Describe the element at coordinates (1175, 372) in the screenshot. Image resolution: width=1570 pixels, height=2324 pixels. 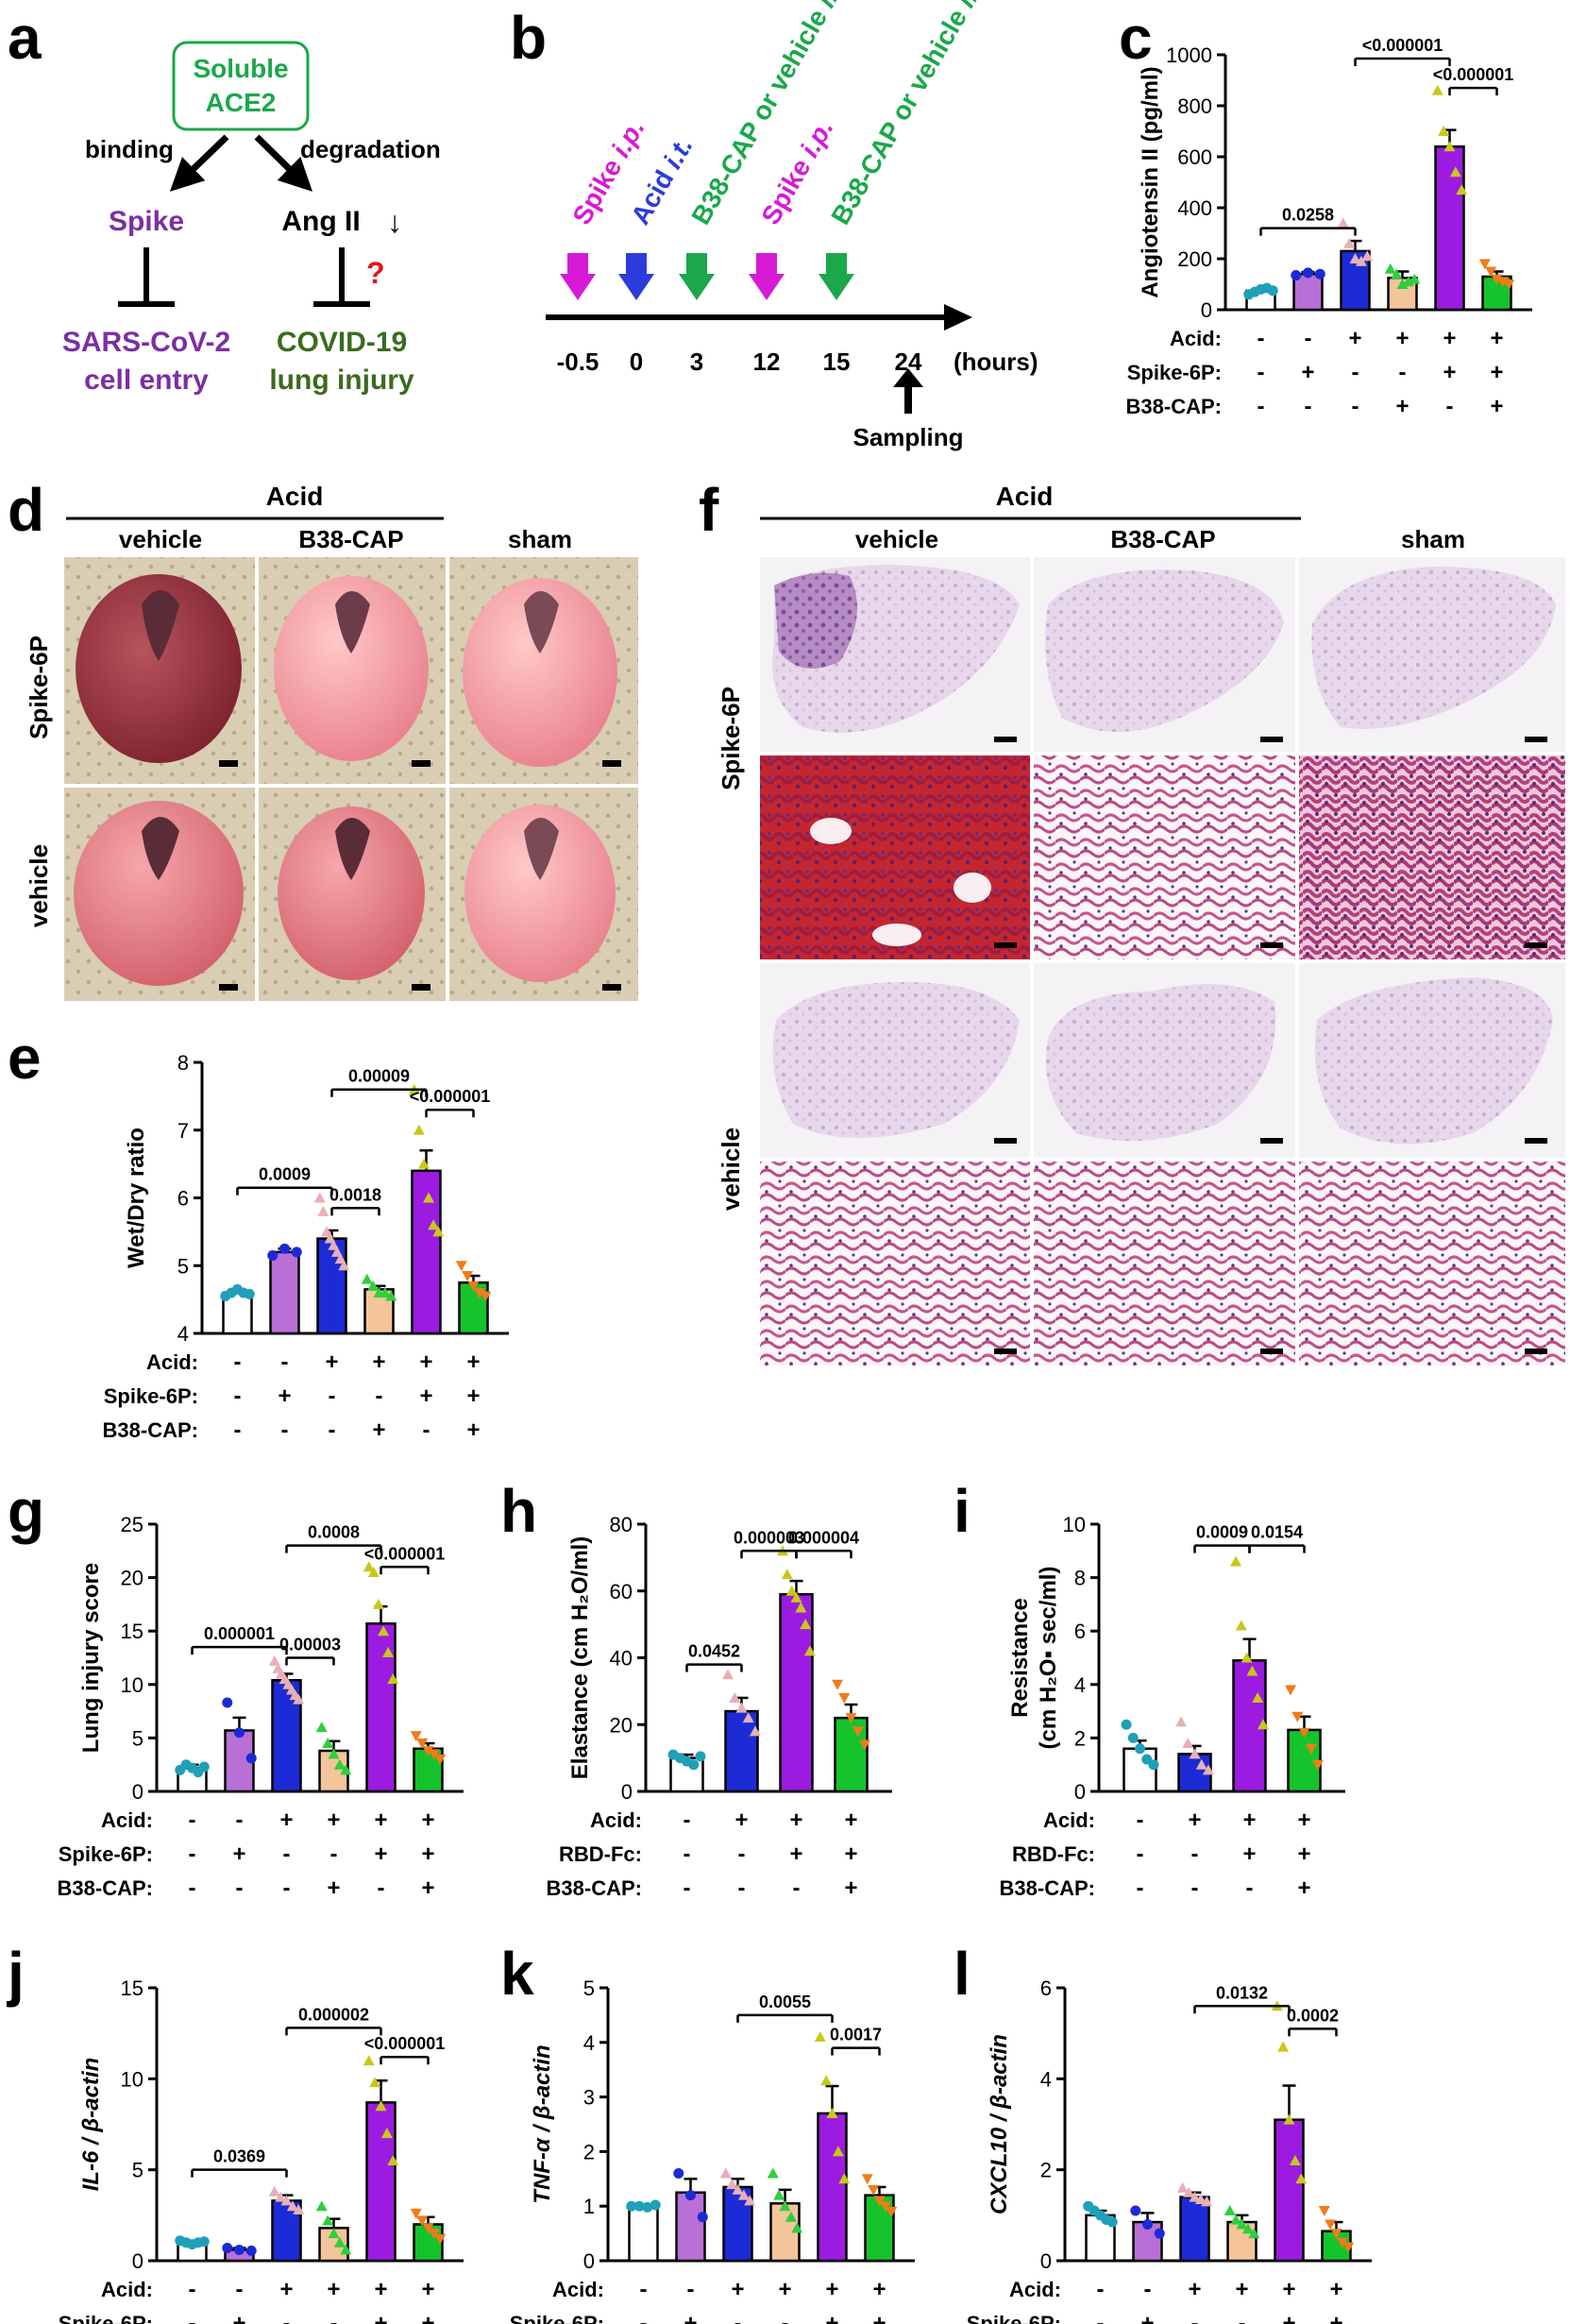
I see `factor-name: Spike-6P:` at that location.